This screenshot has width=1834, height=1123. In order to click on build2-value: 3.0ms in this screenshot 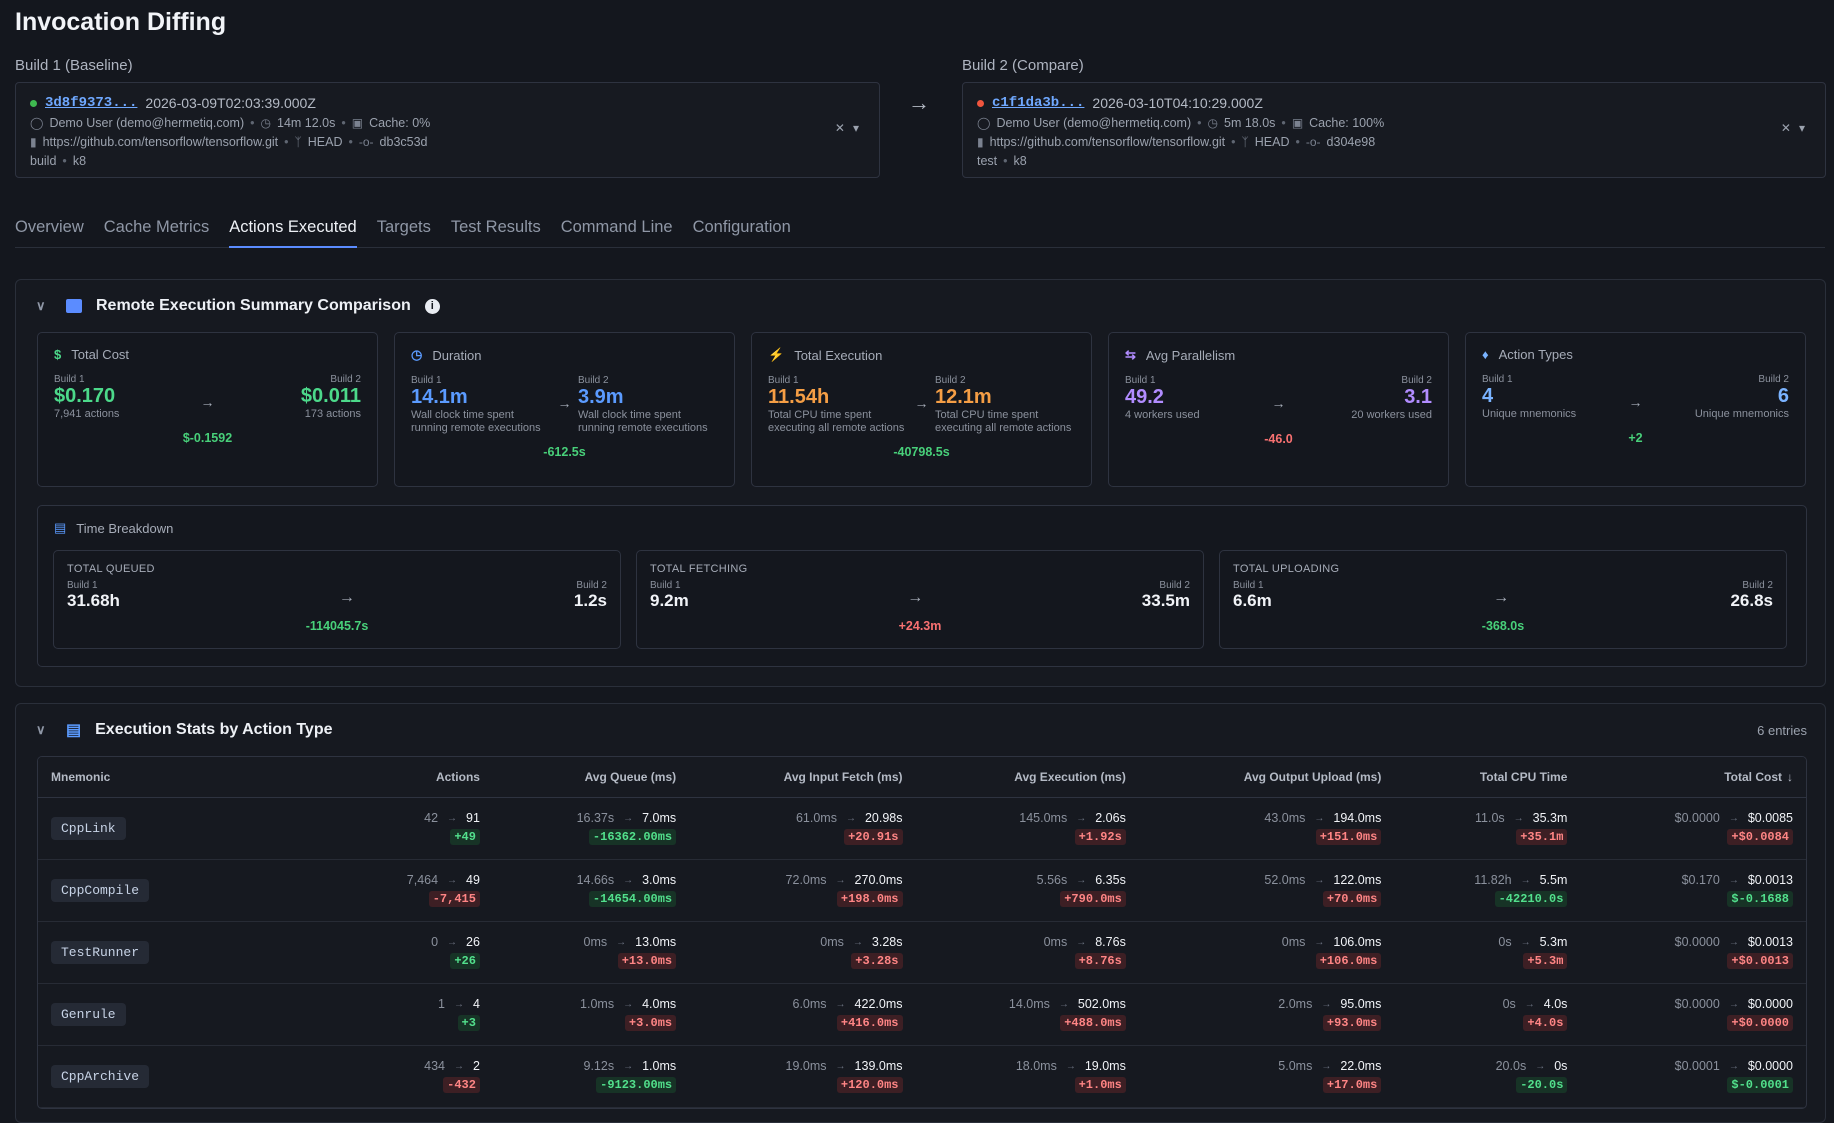, I will do `click(659, 880)`.